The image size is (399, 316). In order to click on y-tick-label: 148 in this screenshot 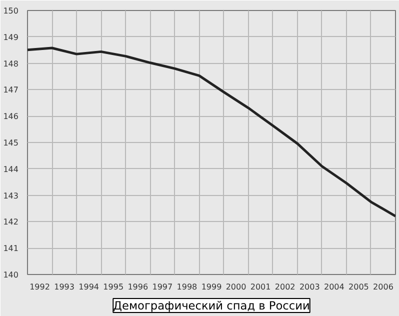, I will do `click(11, 63)`.